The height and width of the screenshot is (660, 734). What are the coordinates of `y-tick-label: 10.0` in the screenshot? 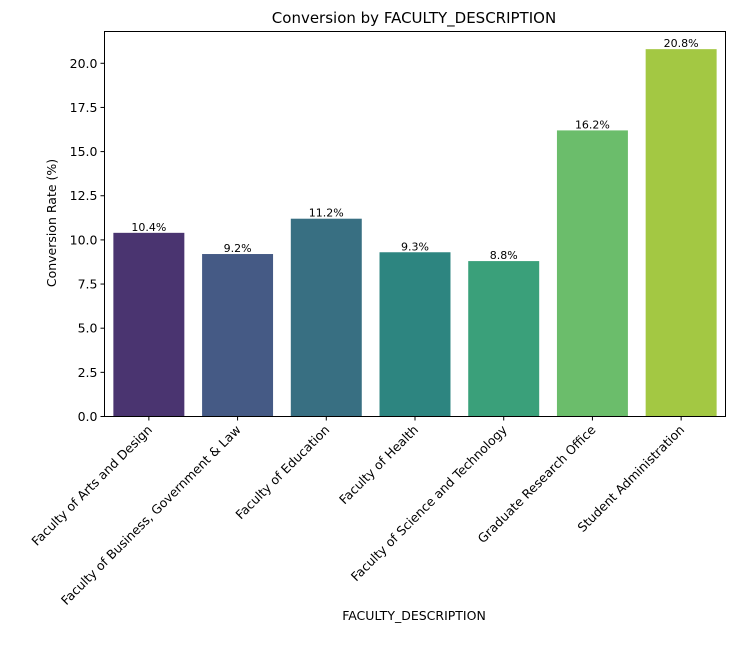 It's located at (84, 239).